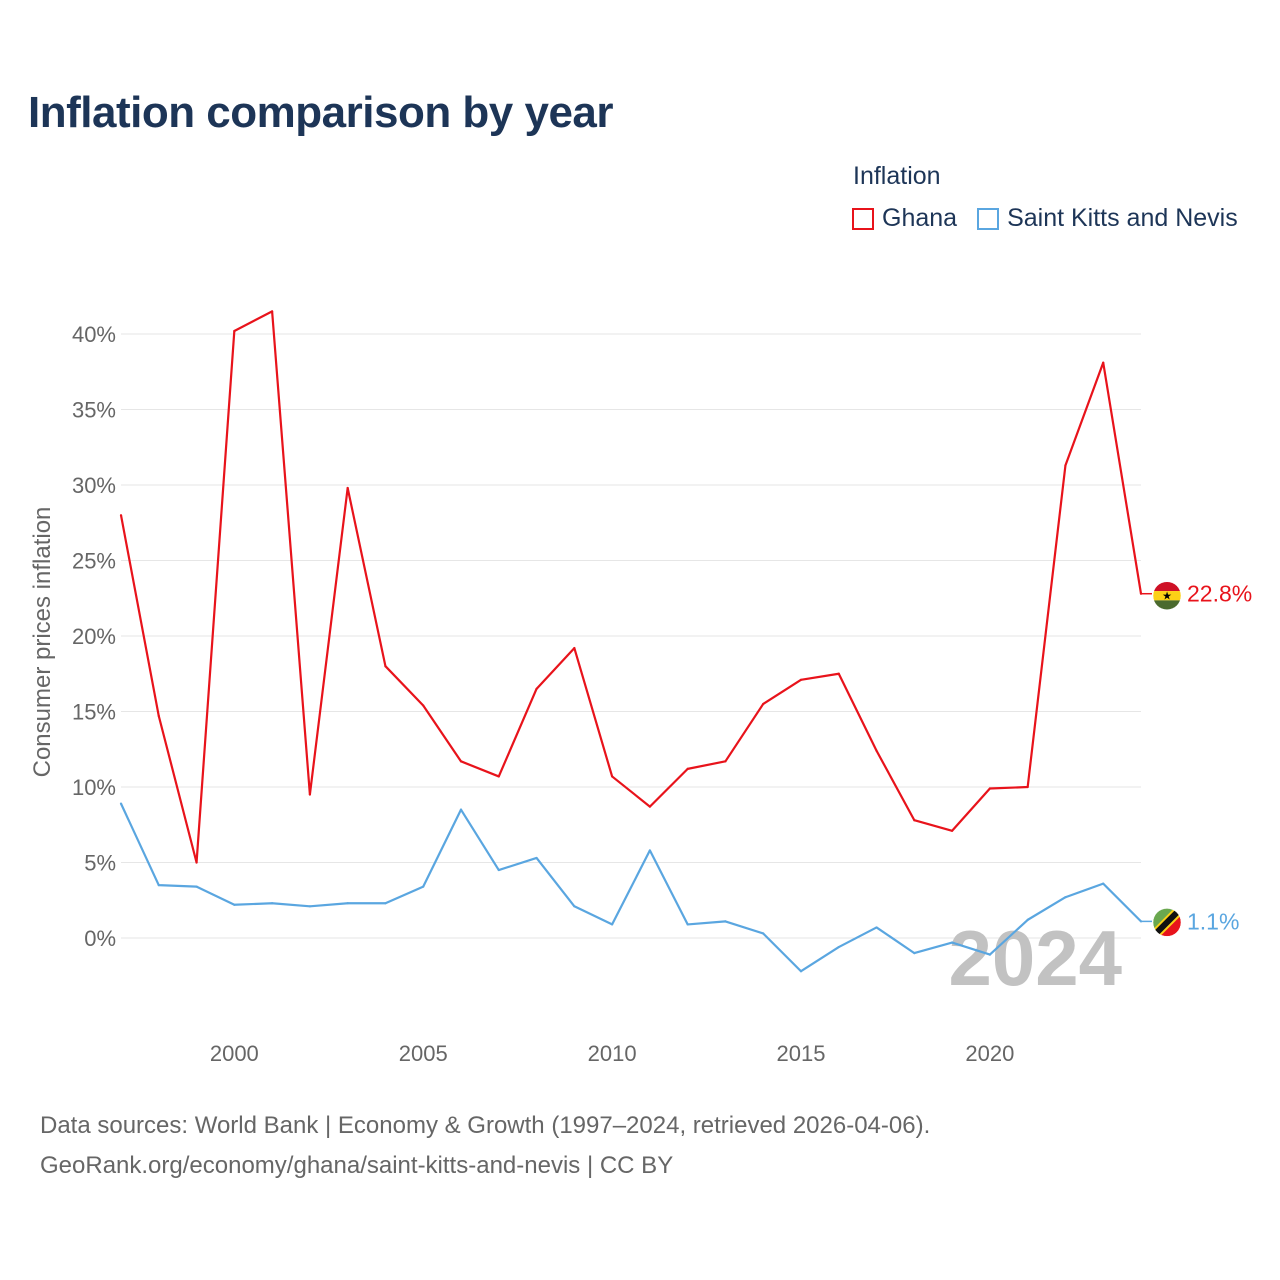 The height and width of the screenshot is (1280, 1280). I want to click on y-tick-20: 20%, so click(94, 636).